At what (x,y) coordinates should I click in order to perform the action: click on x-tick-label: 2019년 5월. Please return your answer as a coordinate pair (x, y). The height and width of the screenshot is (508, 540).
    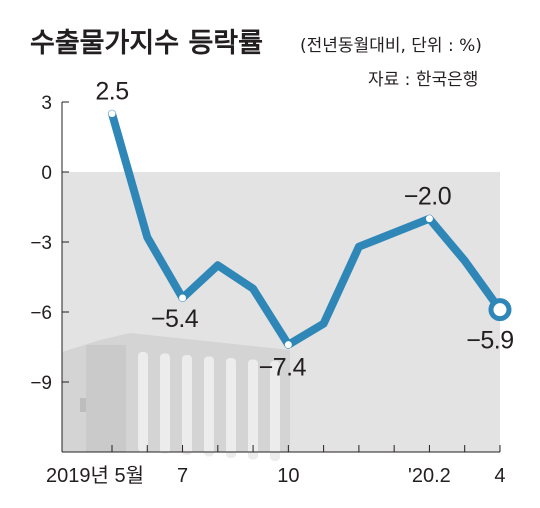
    Looking at the image, I should click on (95, 475).